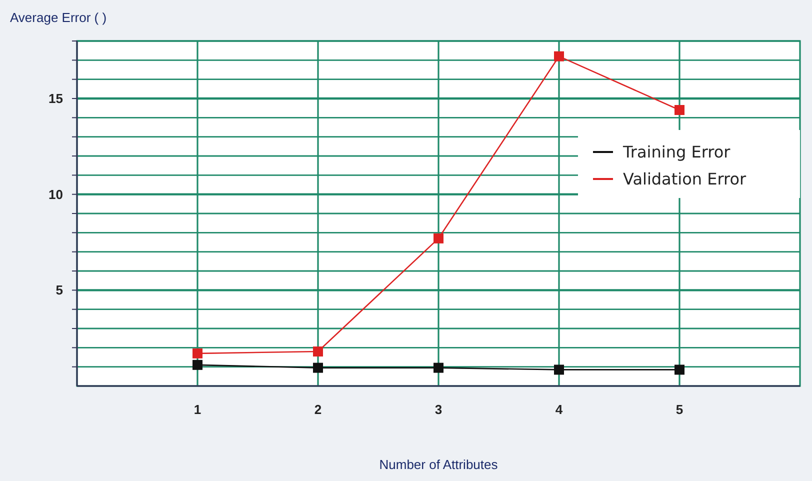 The image size is (812, 481). What do you see at coordinates (438, 409) in the screenshot?
I see `x-tick-label: 3` at bounding box center [438, 409].